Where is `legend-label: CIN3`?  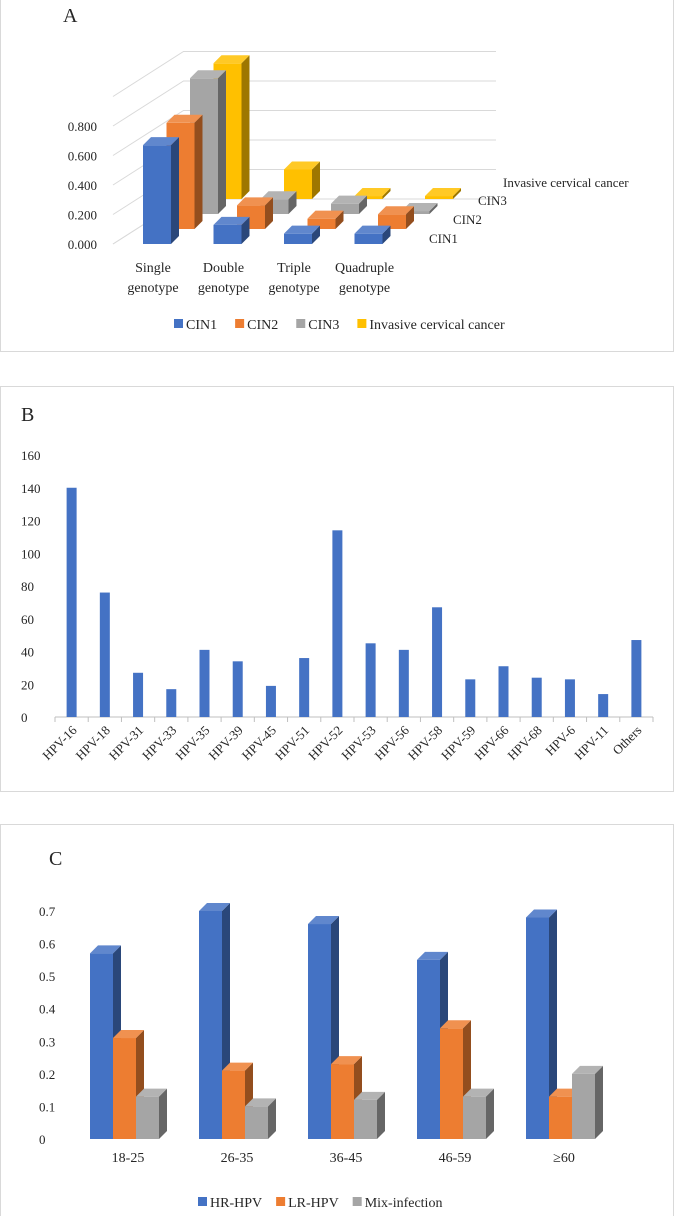 legend-label: CIN3 is located at coordinates (323, 325).